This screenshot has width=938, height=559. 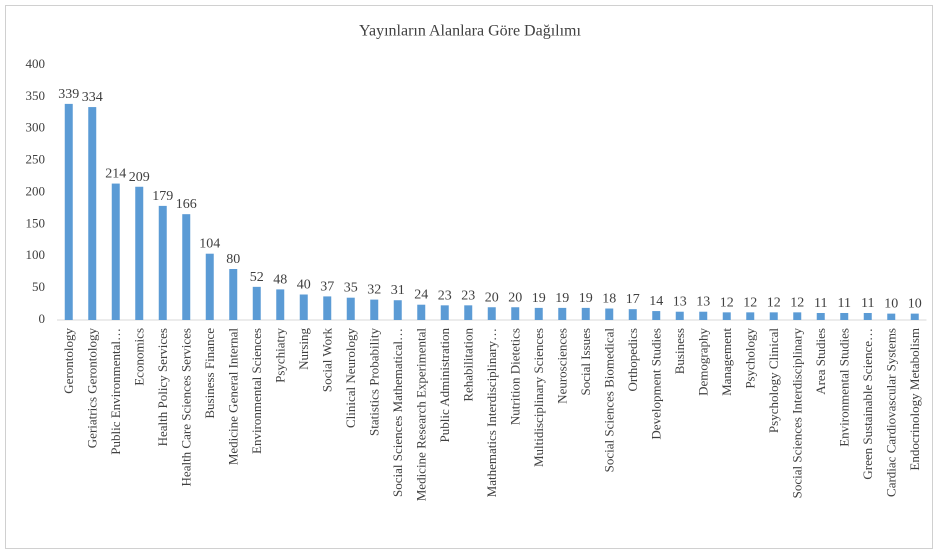 What do you see at coordinates (186, 204) in the screenshot?
I see `data-label: 166` at bounding box center [186, 204].